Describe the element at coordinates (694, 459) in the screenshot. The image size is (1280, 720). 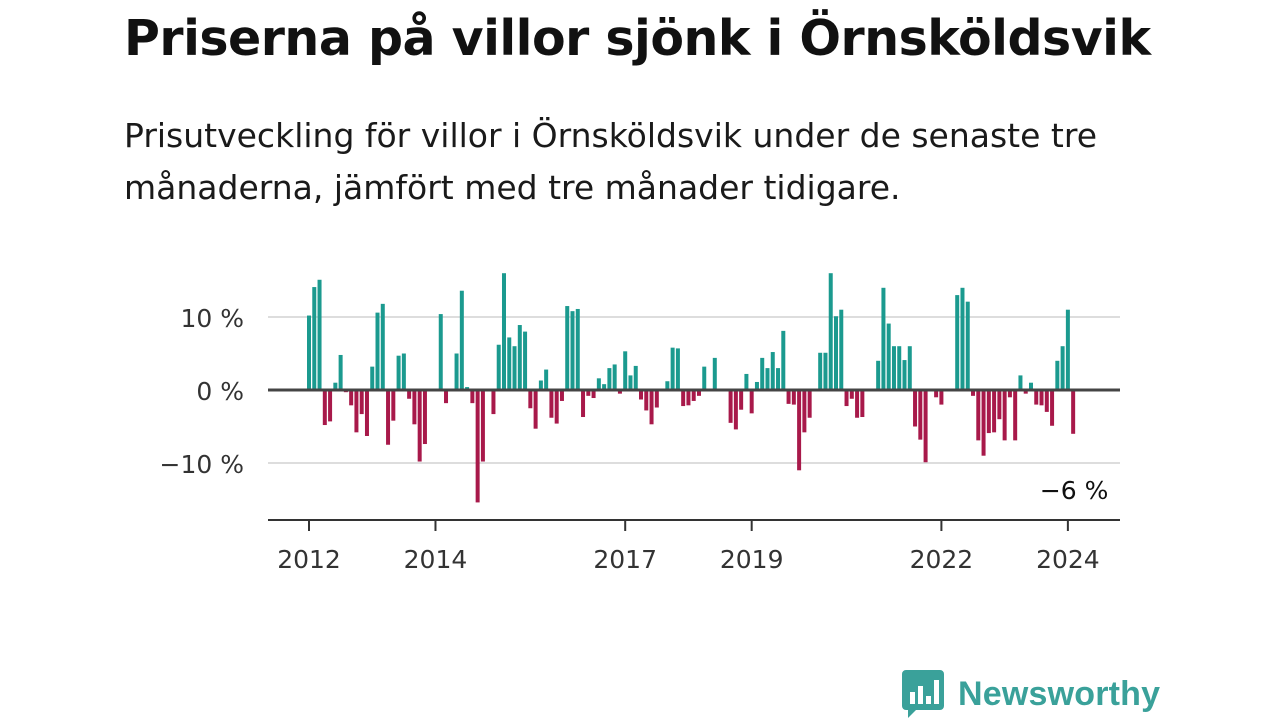
I see `axes` at that location.